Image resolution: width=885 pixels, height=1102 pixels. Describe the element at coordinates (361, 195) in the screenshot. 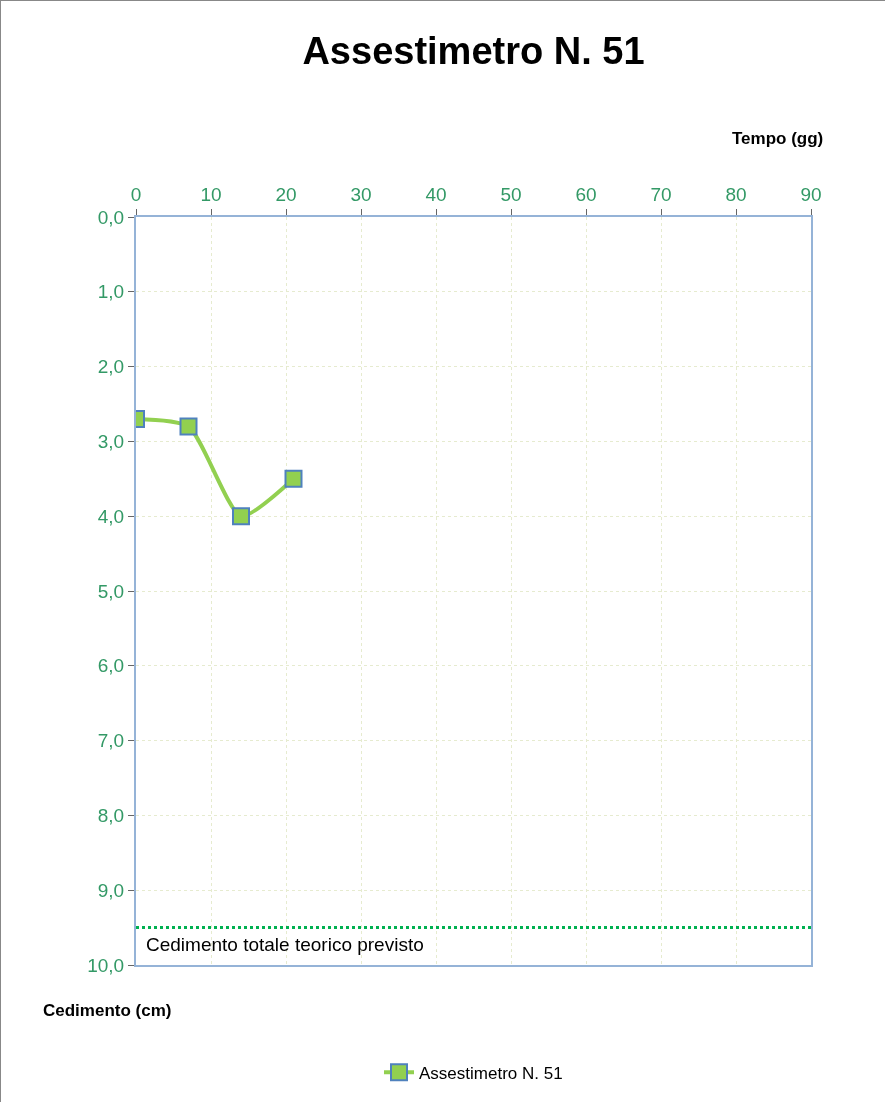

I see `x-tick-label: 30` at that location.